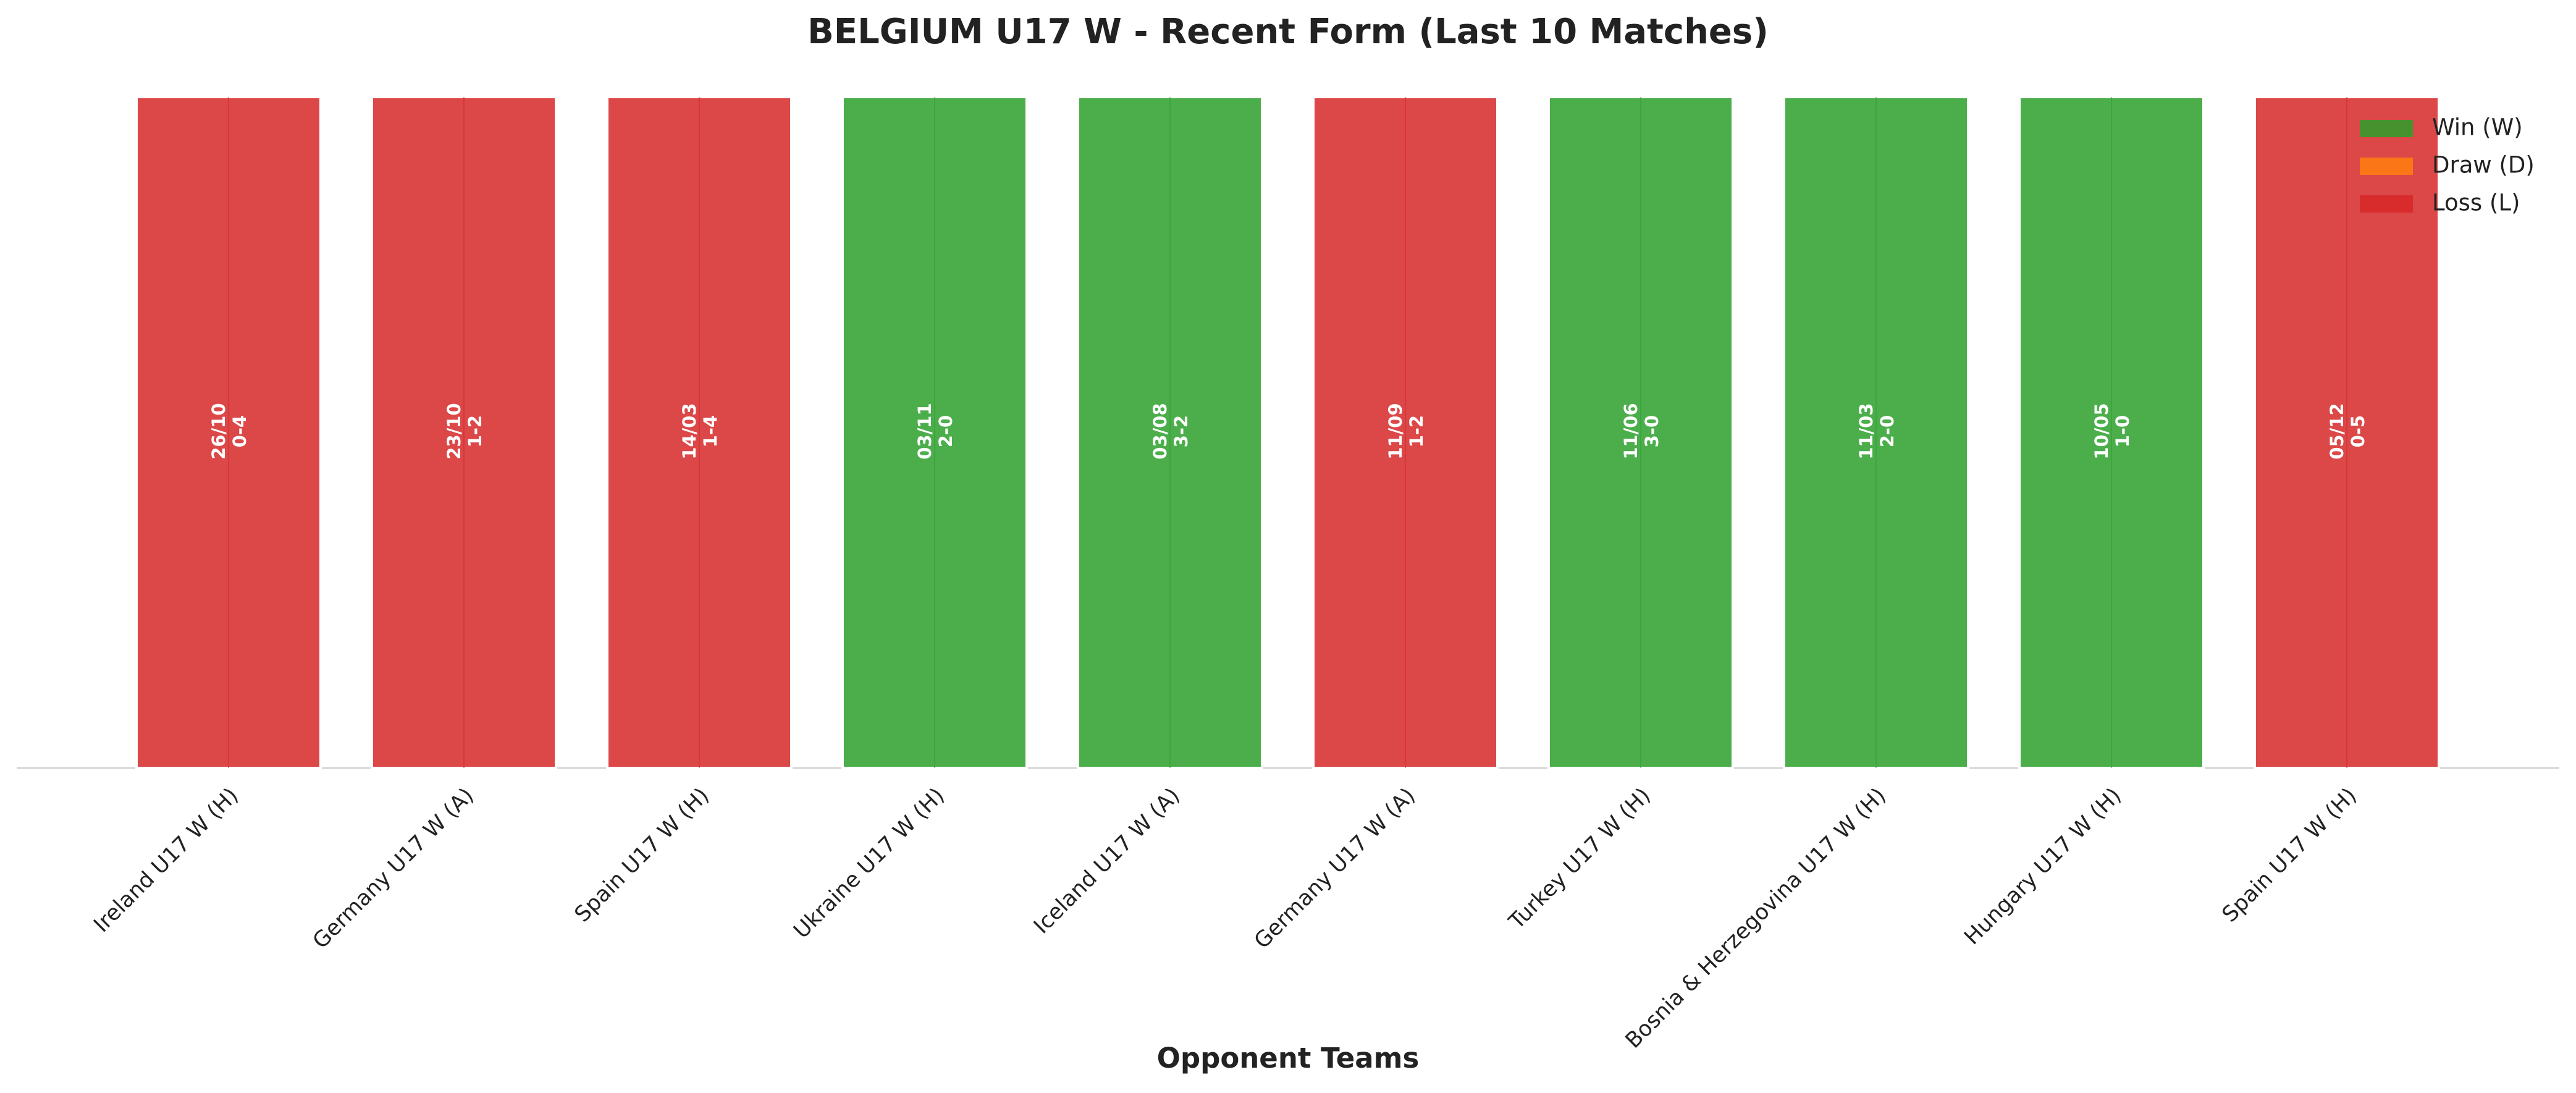 This screenshot has width=2576, height=1093. Describe the element at coordinates (710, 431) in the screenshot. I see `bar-label-score: 1-4` at that location.